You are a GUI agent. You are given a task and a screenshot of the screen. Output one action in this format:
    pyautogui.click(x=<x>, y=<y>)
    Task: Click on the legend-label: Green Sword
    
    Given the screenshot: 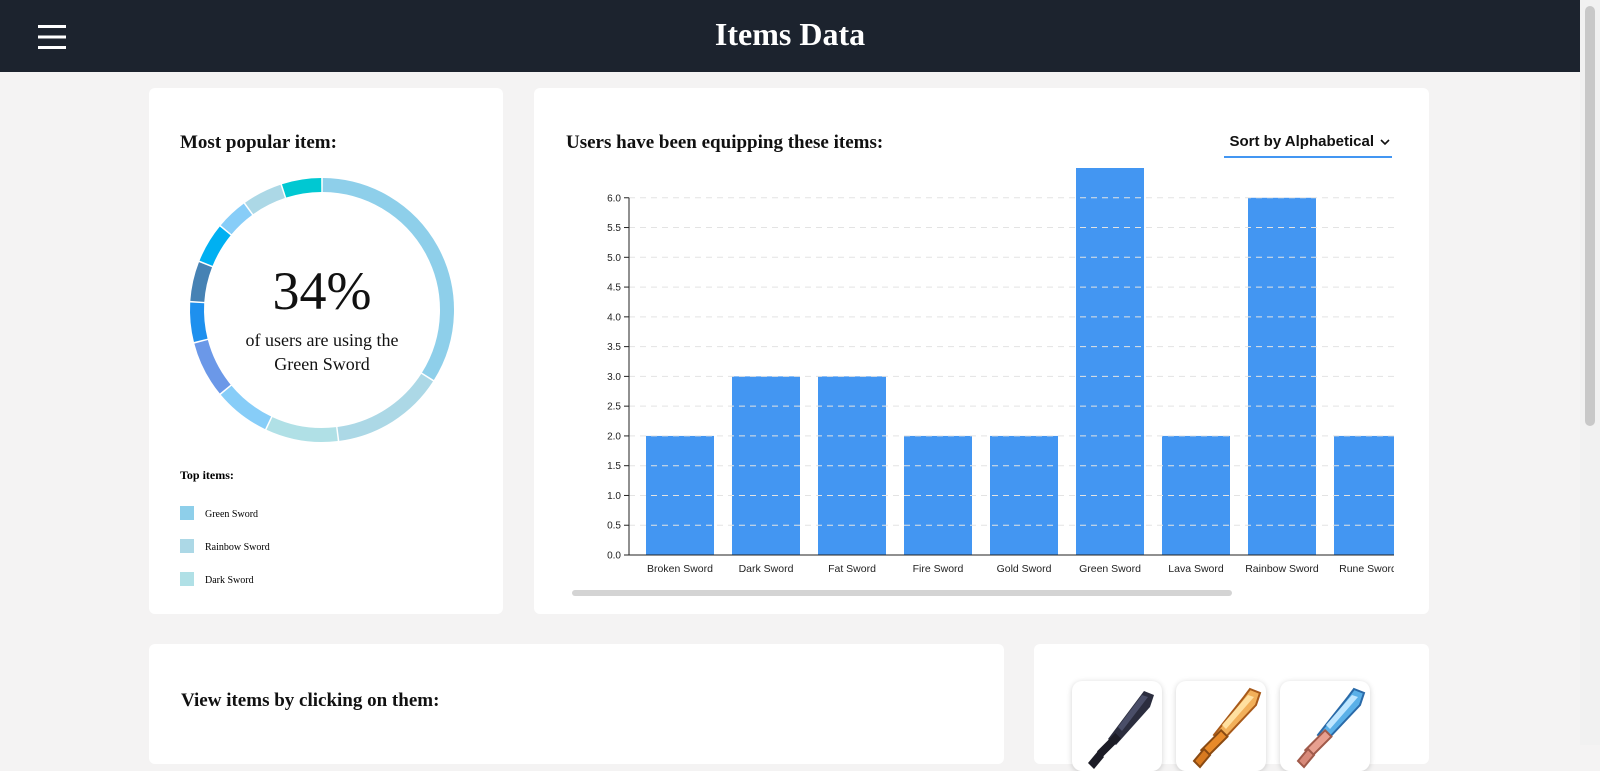 What is the action you would take?
    pyautogui.click(x=231, y=514)
    